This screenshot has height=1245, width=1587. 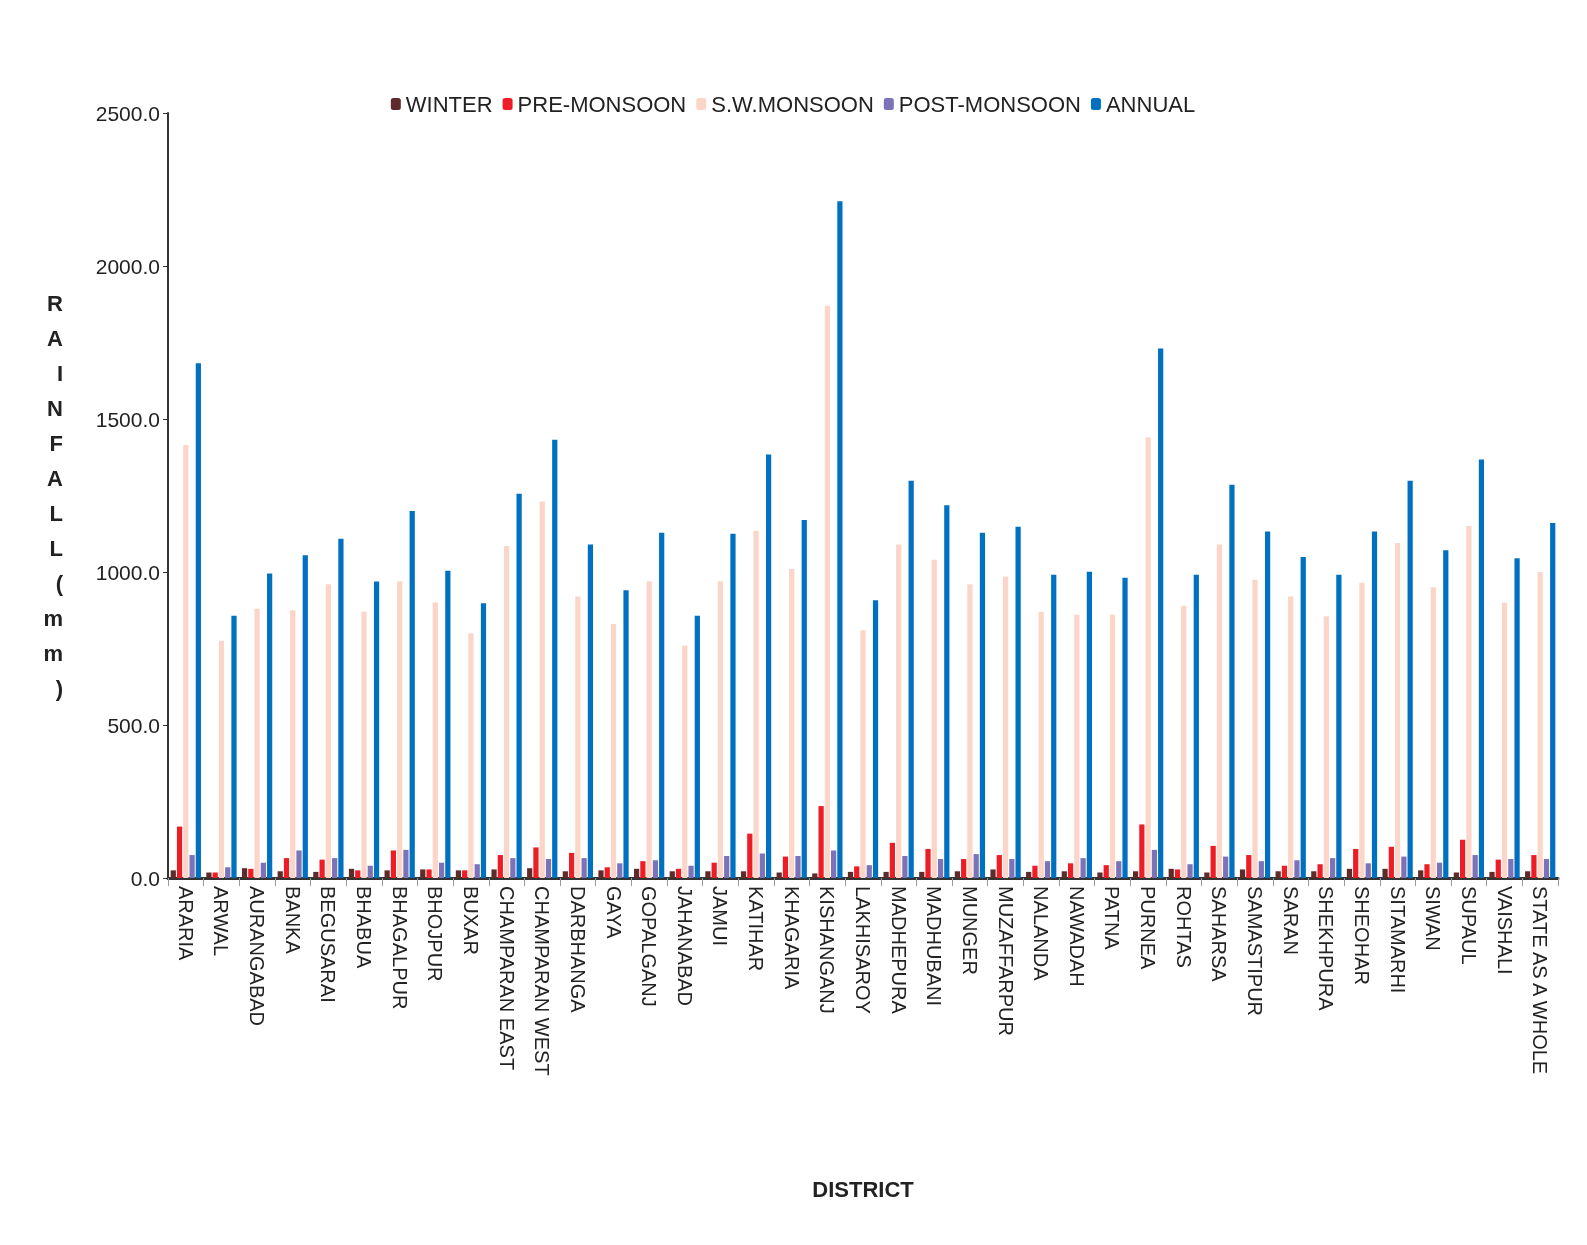 I want to click on x-tick-label: JAMUI, so click(x=720, y=916).